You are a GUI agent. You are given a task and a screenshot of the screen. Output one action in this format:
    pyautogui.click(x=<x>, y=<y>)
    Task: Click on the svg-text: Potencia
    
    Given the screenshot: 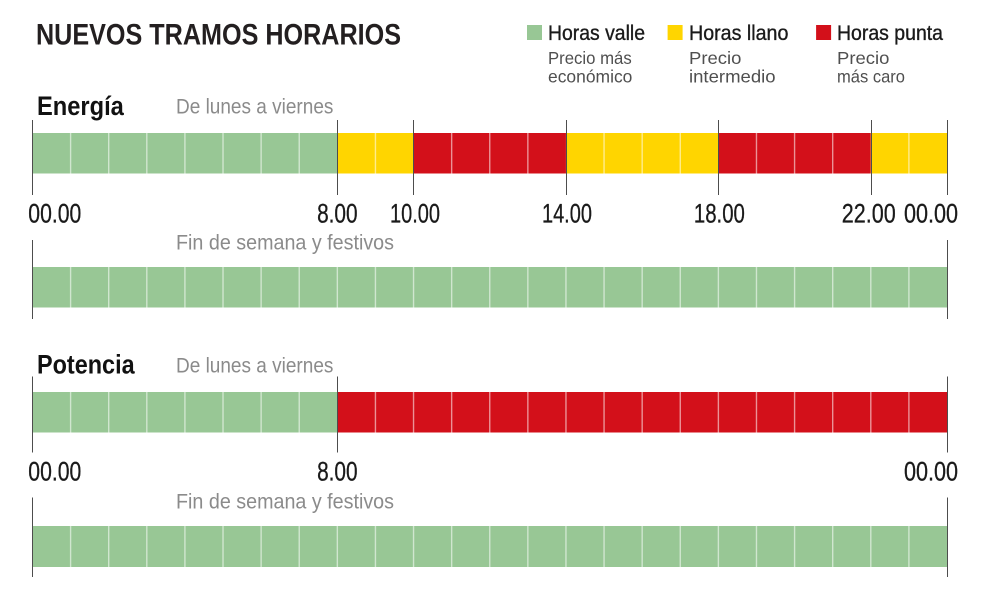 What is the action you would take?
    pyautogui.click(x=86, y=364)
    